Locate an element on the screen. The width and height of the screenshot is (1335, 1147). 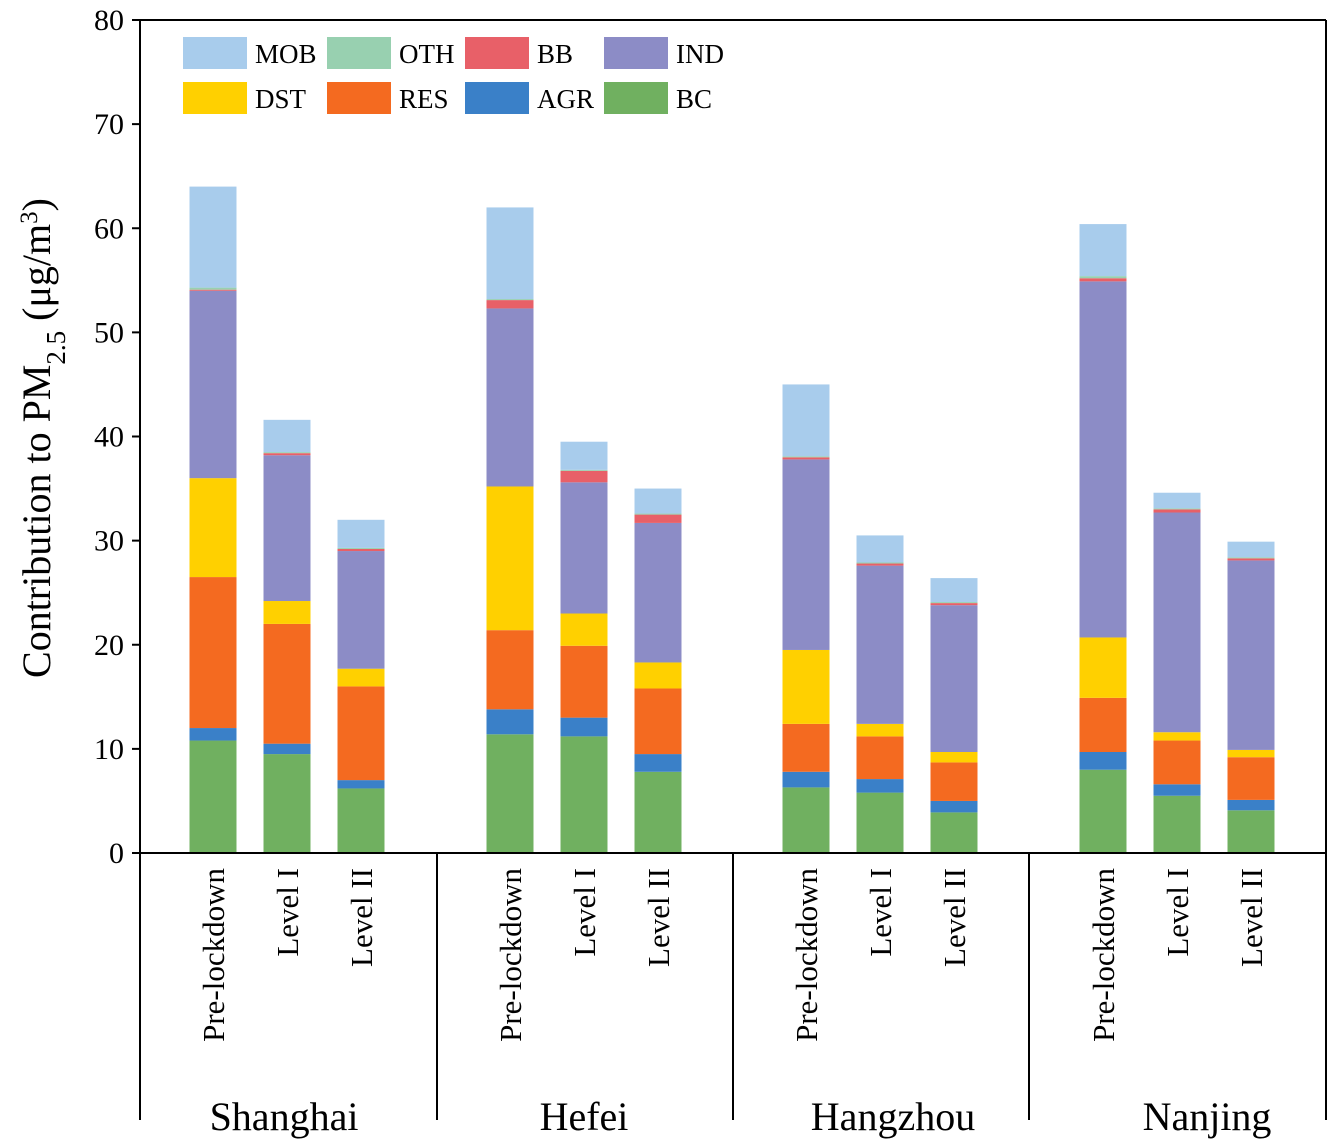
y-tick-label: 30 is located at coordinates (109, 541).